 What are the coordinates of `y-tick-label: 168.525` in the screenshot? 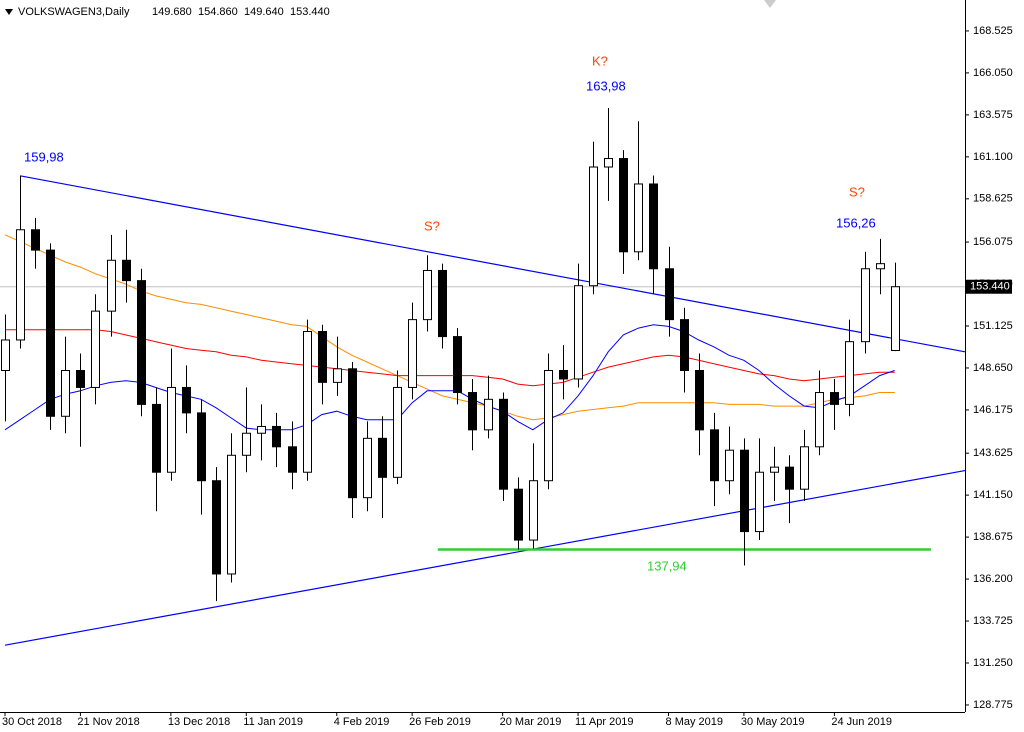 It's located at (993, 31).